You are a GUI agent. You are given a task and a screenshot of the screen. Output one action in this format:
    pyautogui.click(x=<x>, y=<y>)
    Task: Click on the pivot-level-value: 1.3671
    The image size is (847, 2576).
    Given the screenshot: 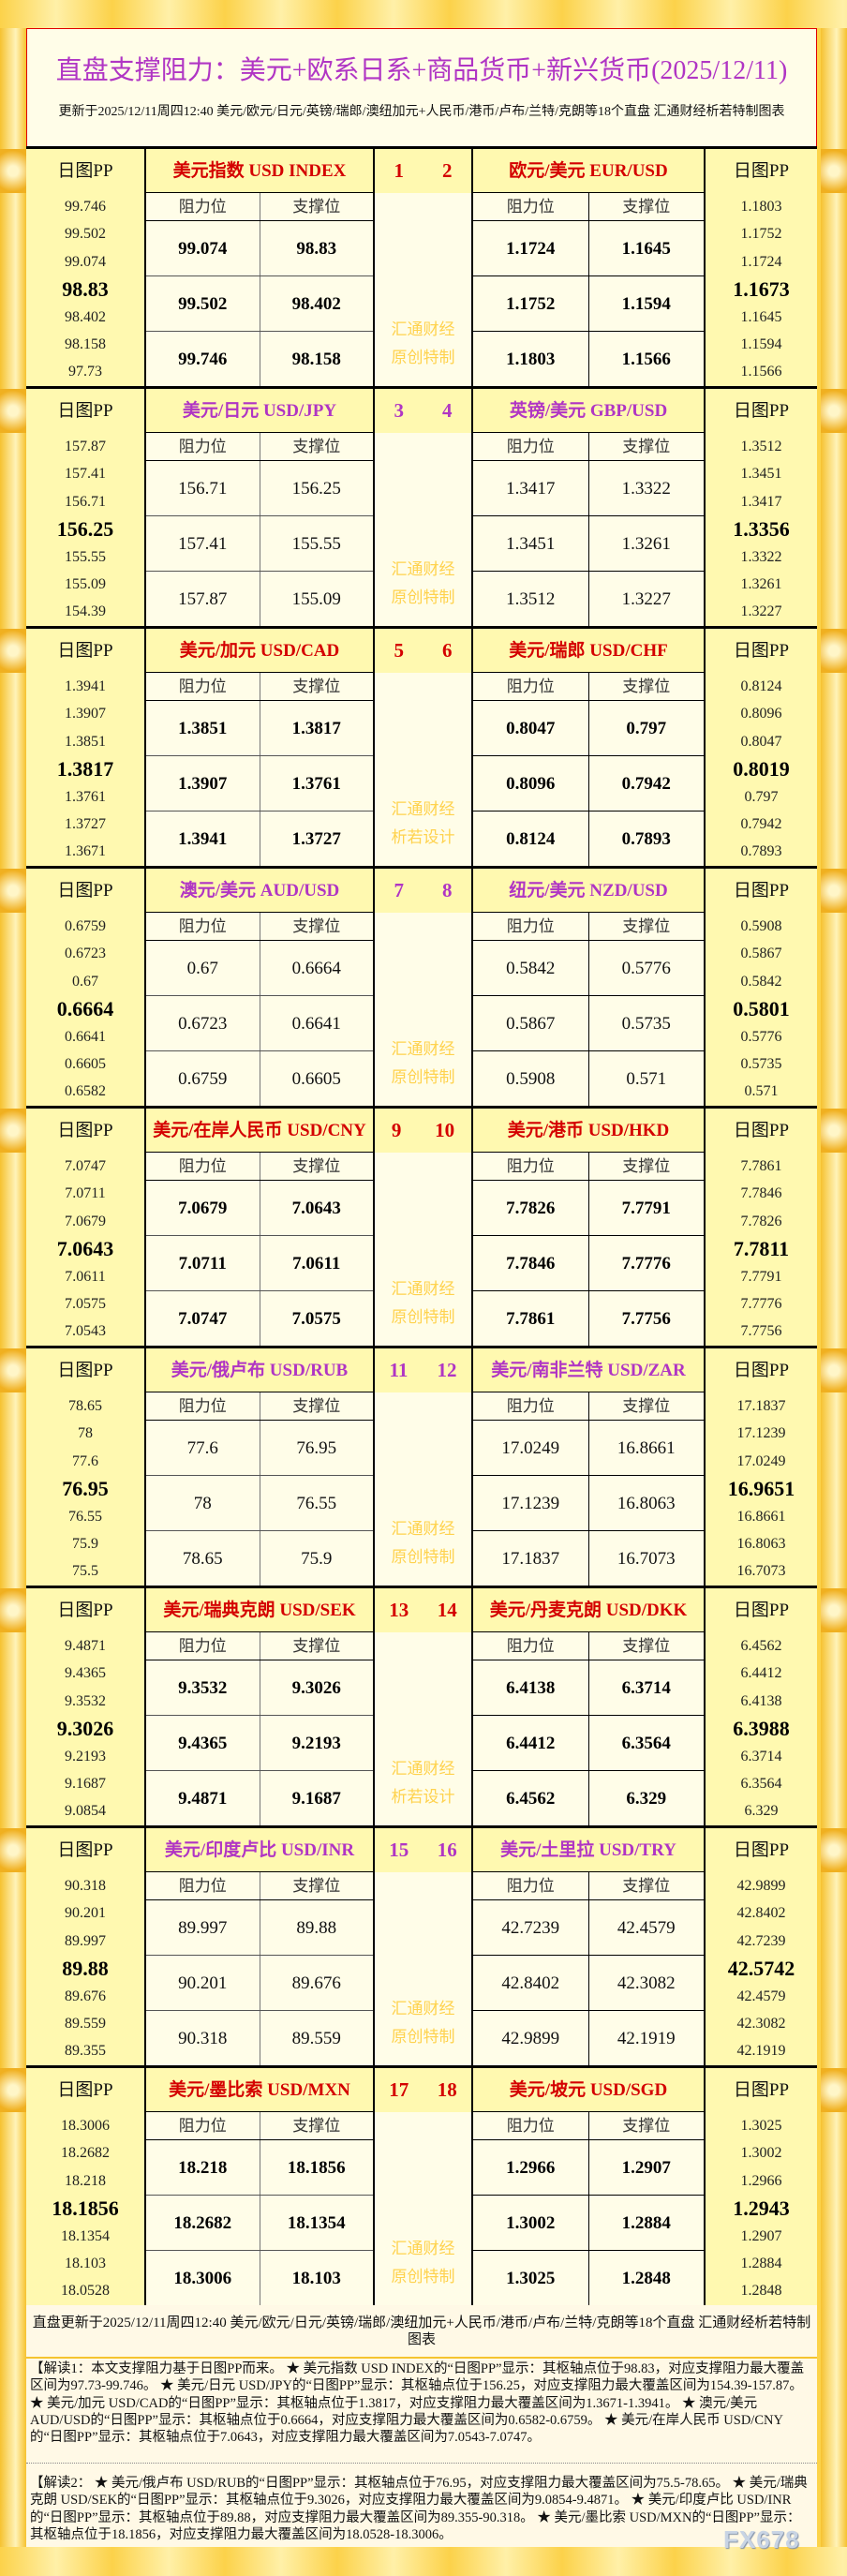 What is the action you would take?
    pyautogui.click(x=85, y=851)
    